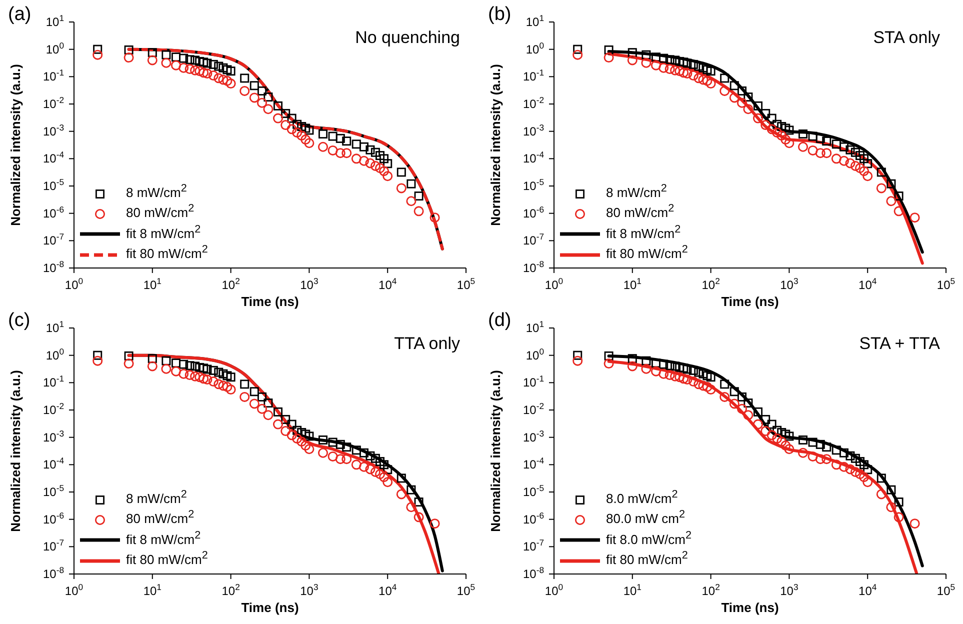 This screenshot has height=624, width=963. What do you see at coordinates (642, 497) in the screenshot?
I see `legend-label: 8.0 mW/cm$^{2}$` at bounding box center [642, 497].